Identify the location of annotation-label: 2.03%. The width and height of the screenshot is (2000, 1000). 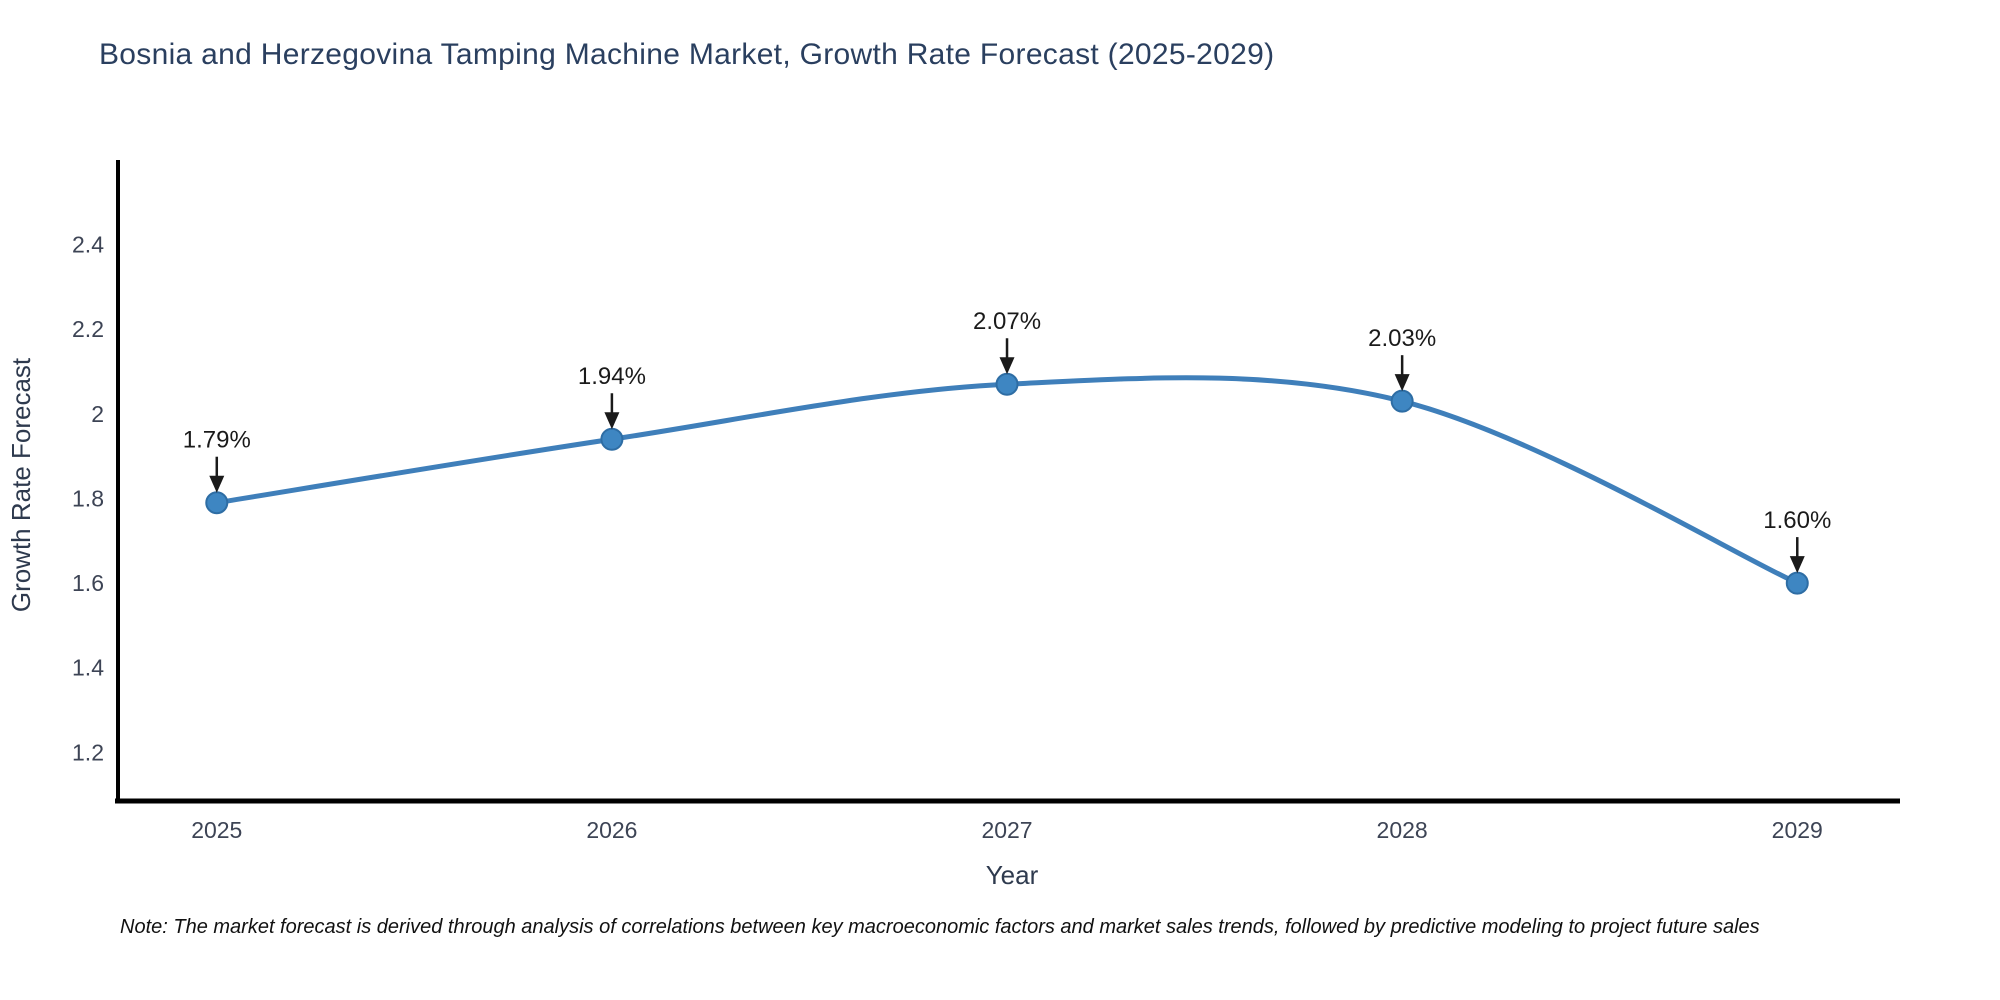
(1402, 338).